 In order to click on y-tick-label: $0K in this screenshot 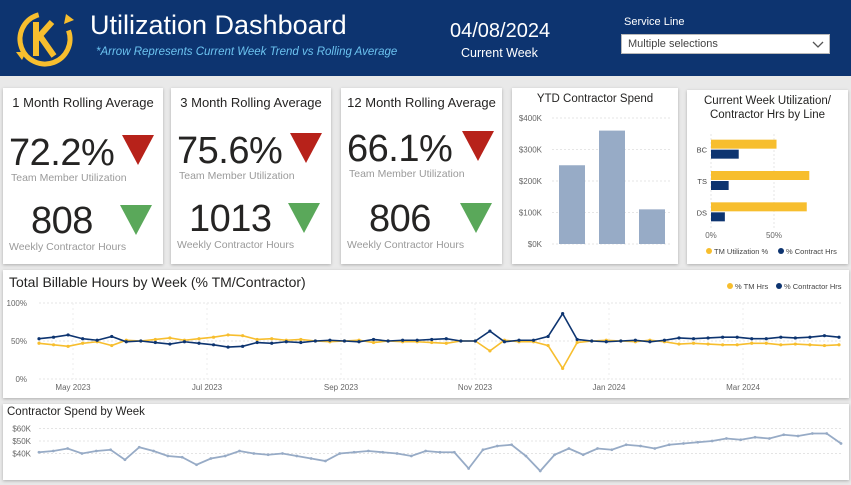, I will do `click(535, 244)`.